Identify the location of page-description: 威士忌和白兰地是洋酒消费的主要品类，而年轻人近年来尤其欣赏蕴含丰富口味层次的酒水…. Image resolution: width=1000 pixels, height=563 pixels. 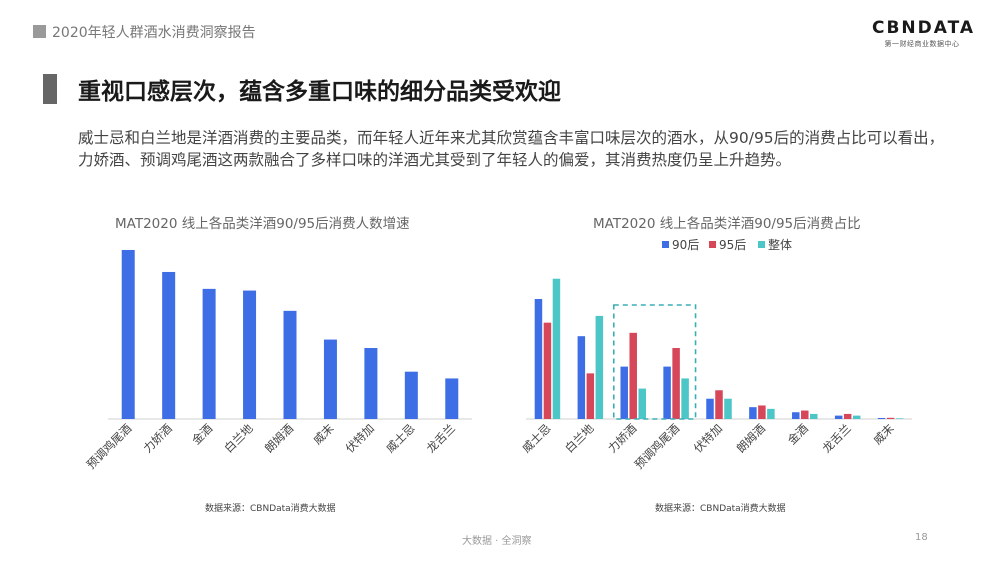
(511, 149).